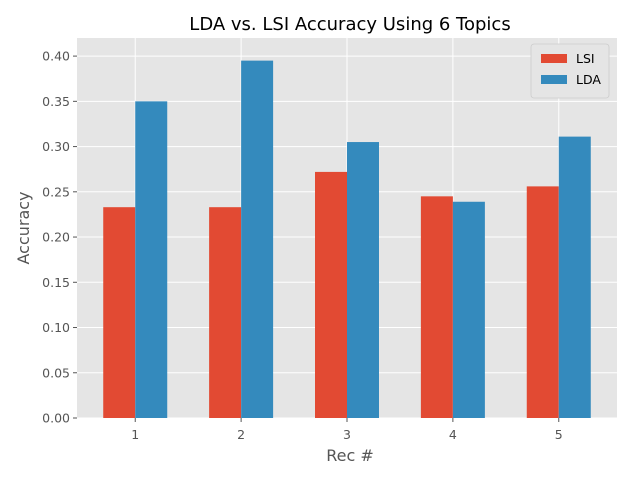  I want to click on y-tick-label: 0.35, so click(56, 101).